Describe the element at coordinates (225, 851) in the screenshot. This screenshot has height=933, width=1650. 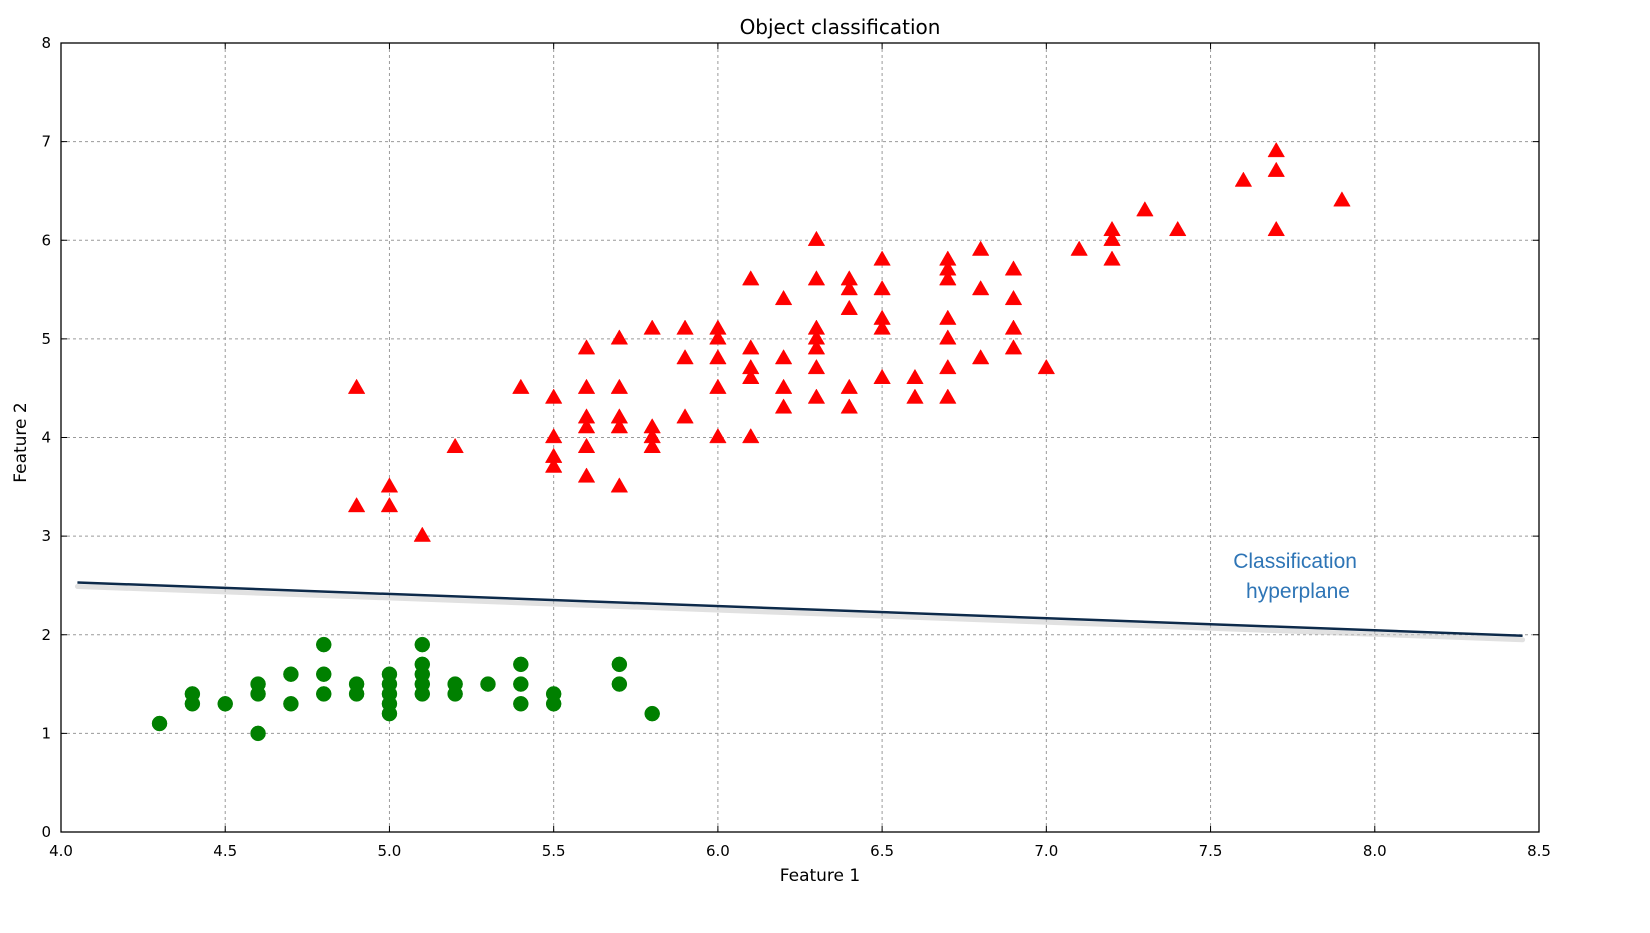
I see `x-tick-label: 4.5` at that location.